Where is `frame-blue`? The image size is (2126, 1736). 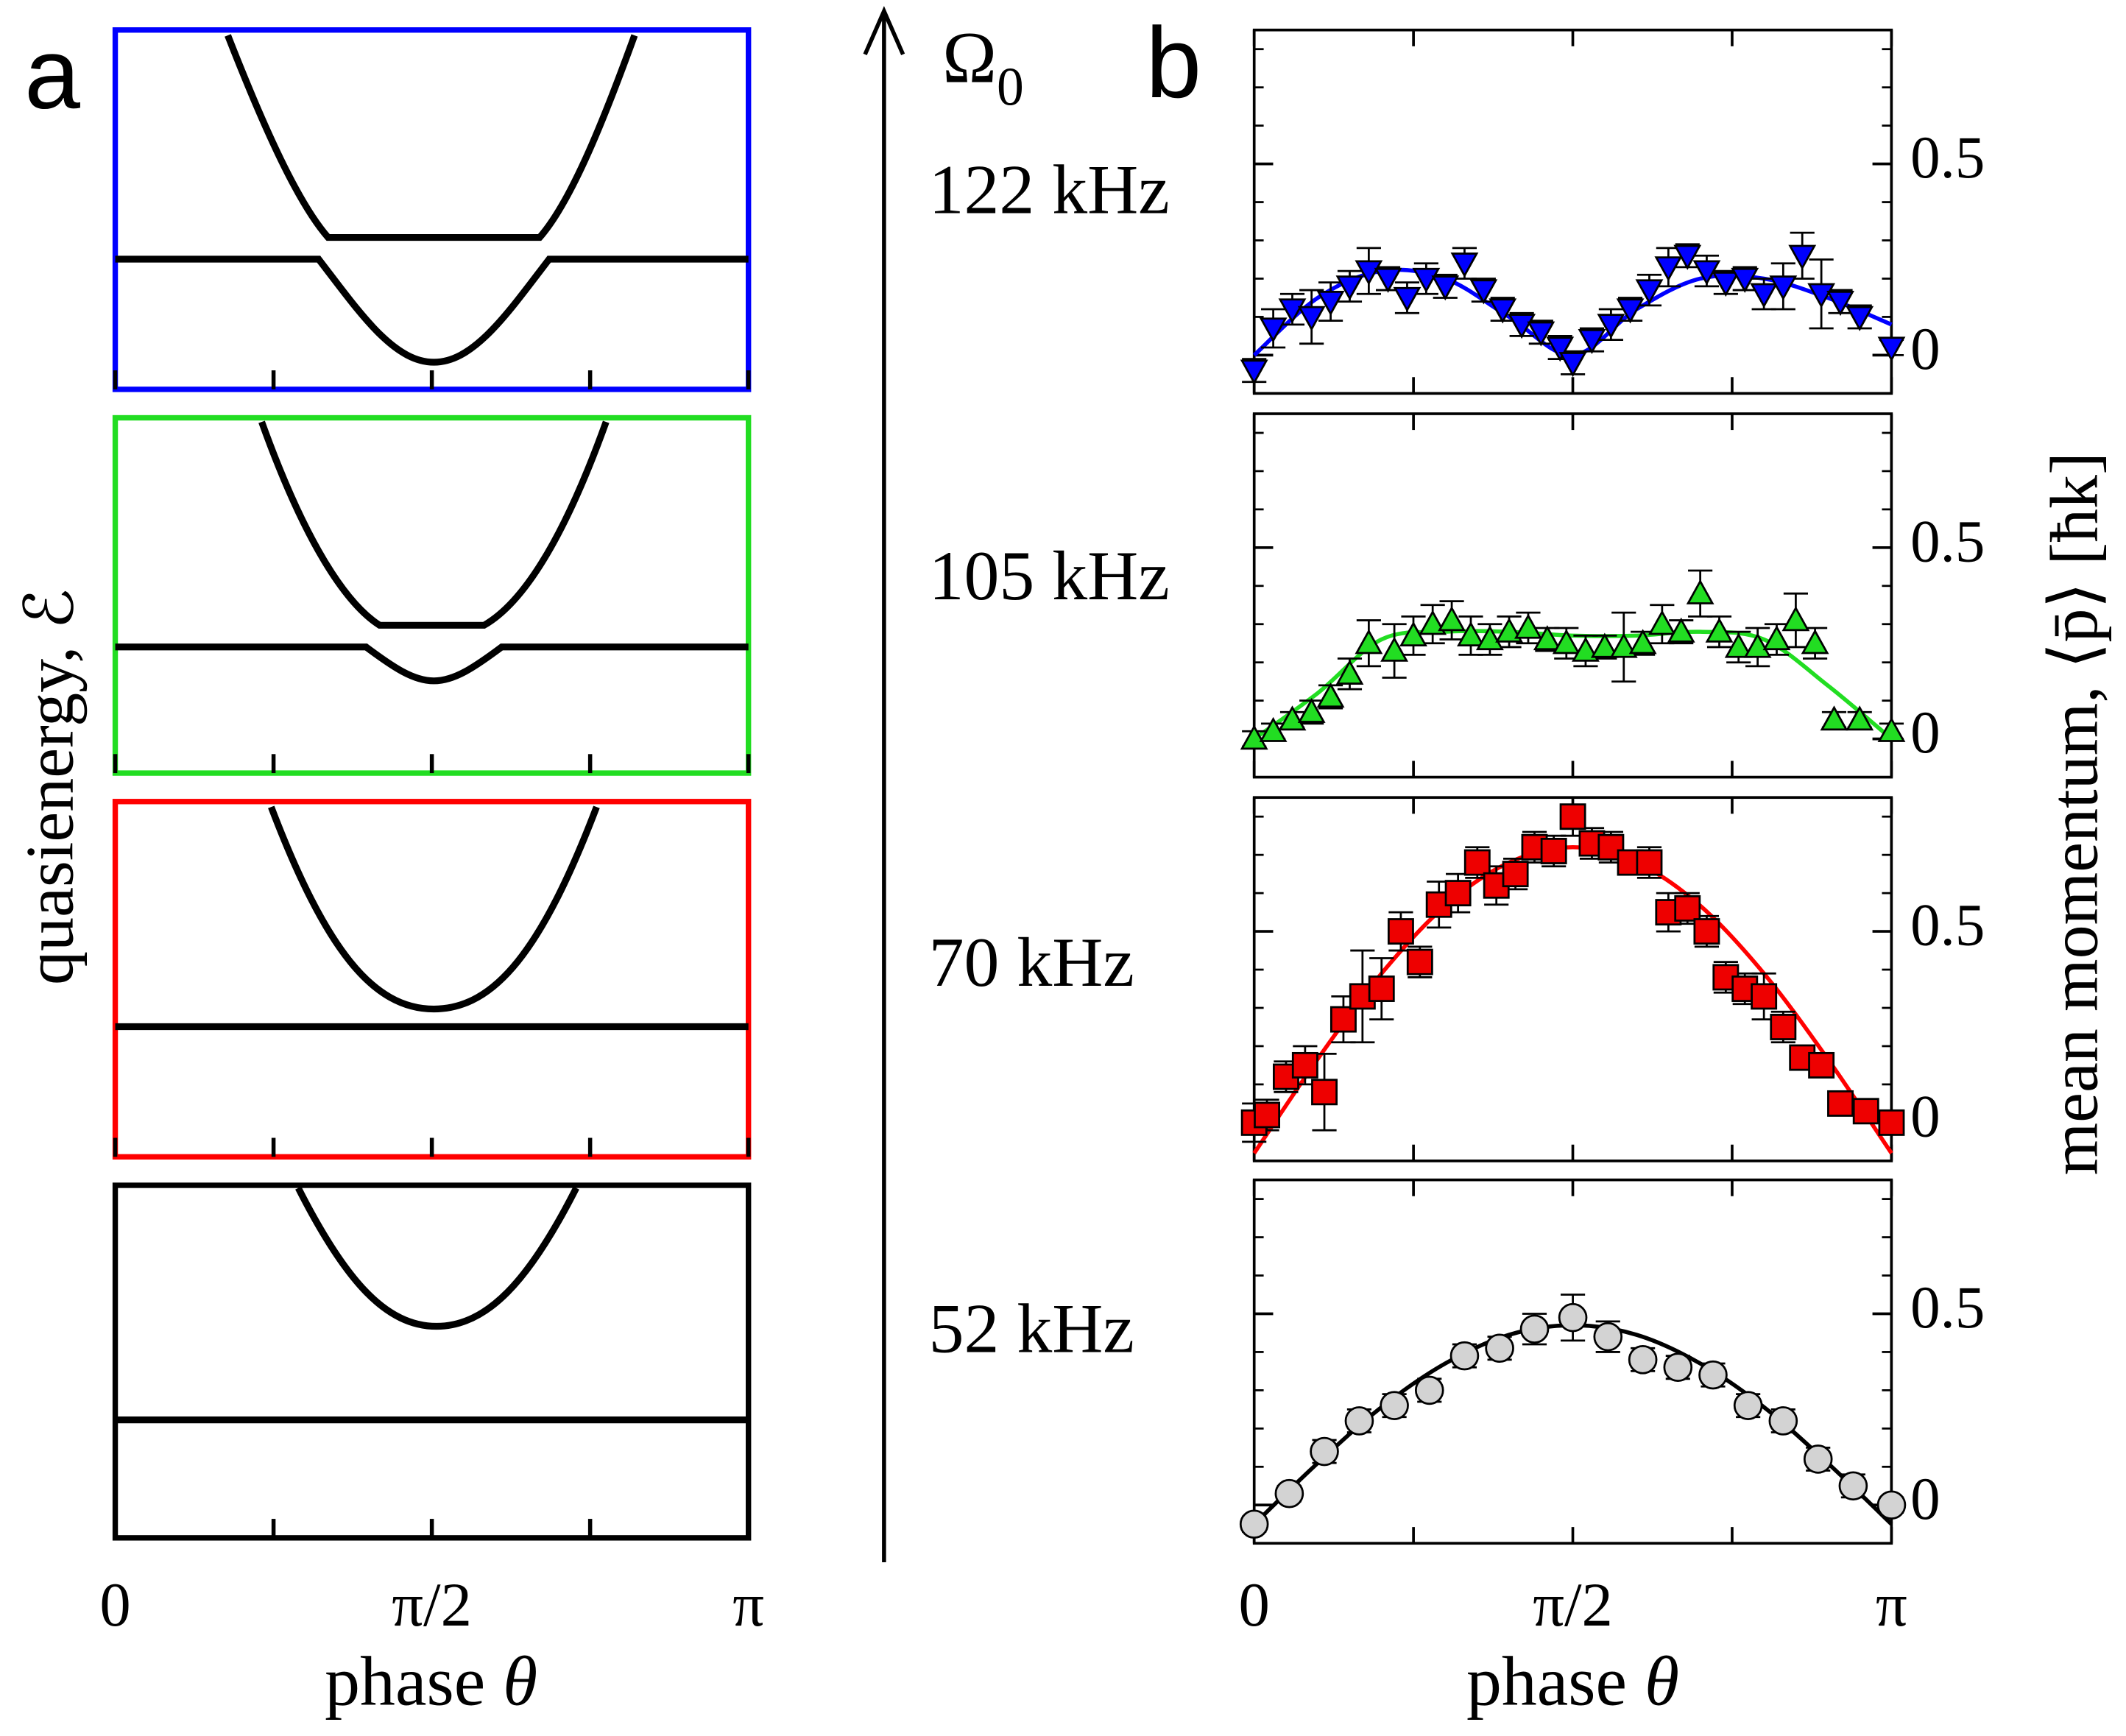
frame-blue is located at coordinates (432, 210).